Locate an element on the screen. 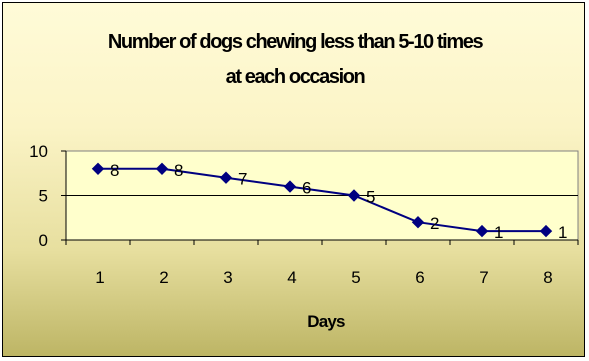  x-tick-label-3: 3 is located at coordinates (227, 277).